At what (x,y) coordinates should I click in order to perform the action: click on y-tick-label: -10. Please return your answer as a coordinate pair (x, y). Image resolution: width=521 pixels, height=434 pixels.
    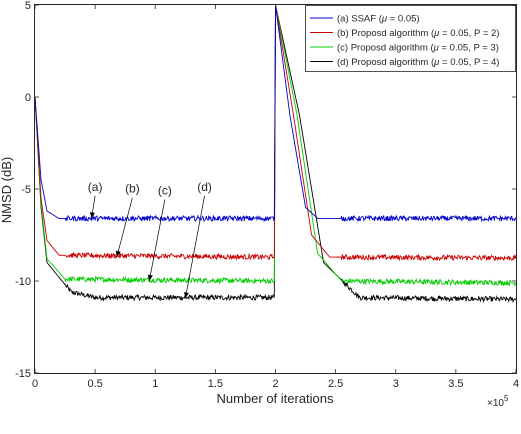
    Looking at the image, I should click on (23, 282).